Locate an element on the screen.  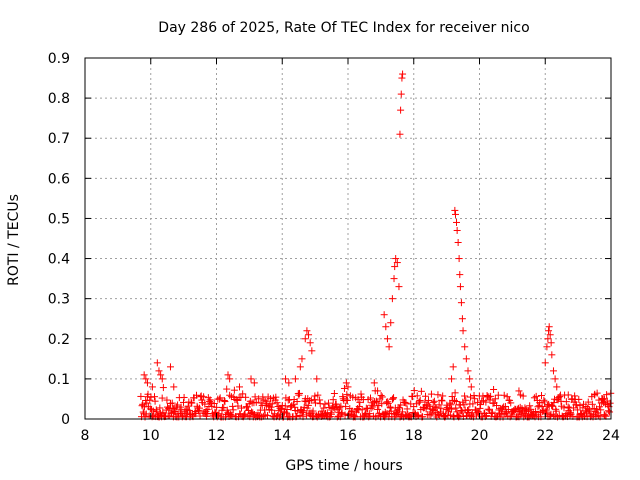
x-tick-label: 24 is located at coordinates (611, 436).